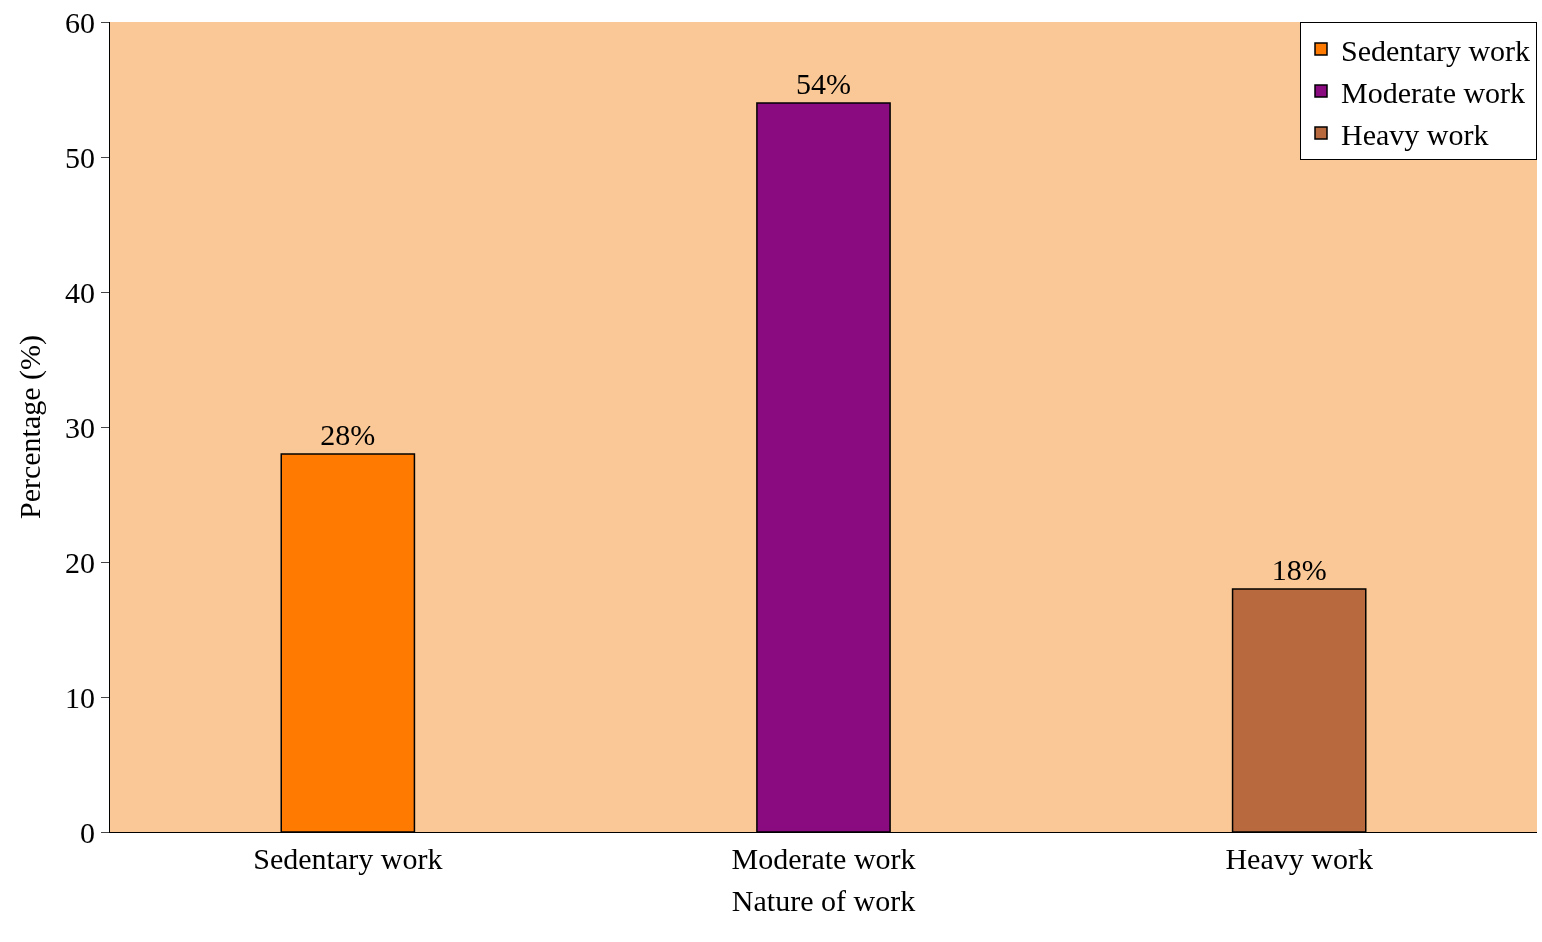  What do you see at coordinates (80, 427) in the screenshot?
I see `y-tick-label: 30` at bounding box center [80, 427].